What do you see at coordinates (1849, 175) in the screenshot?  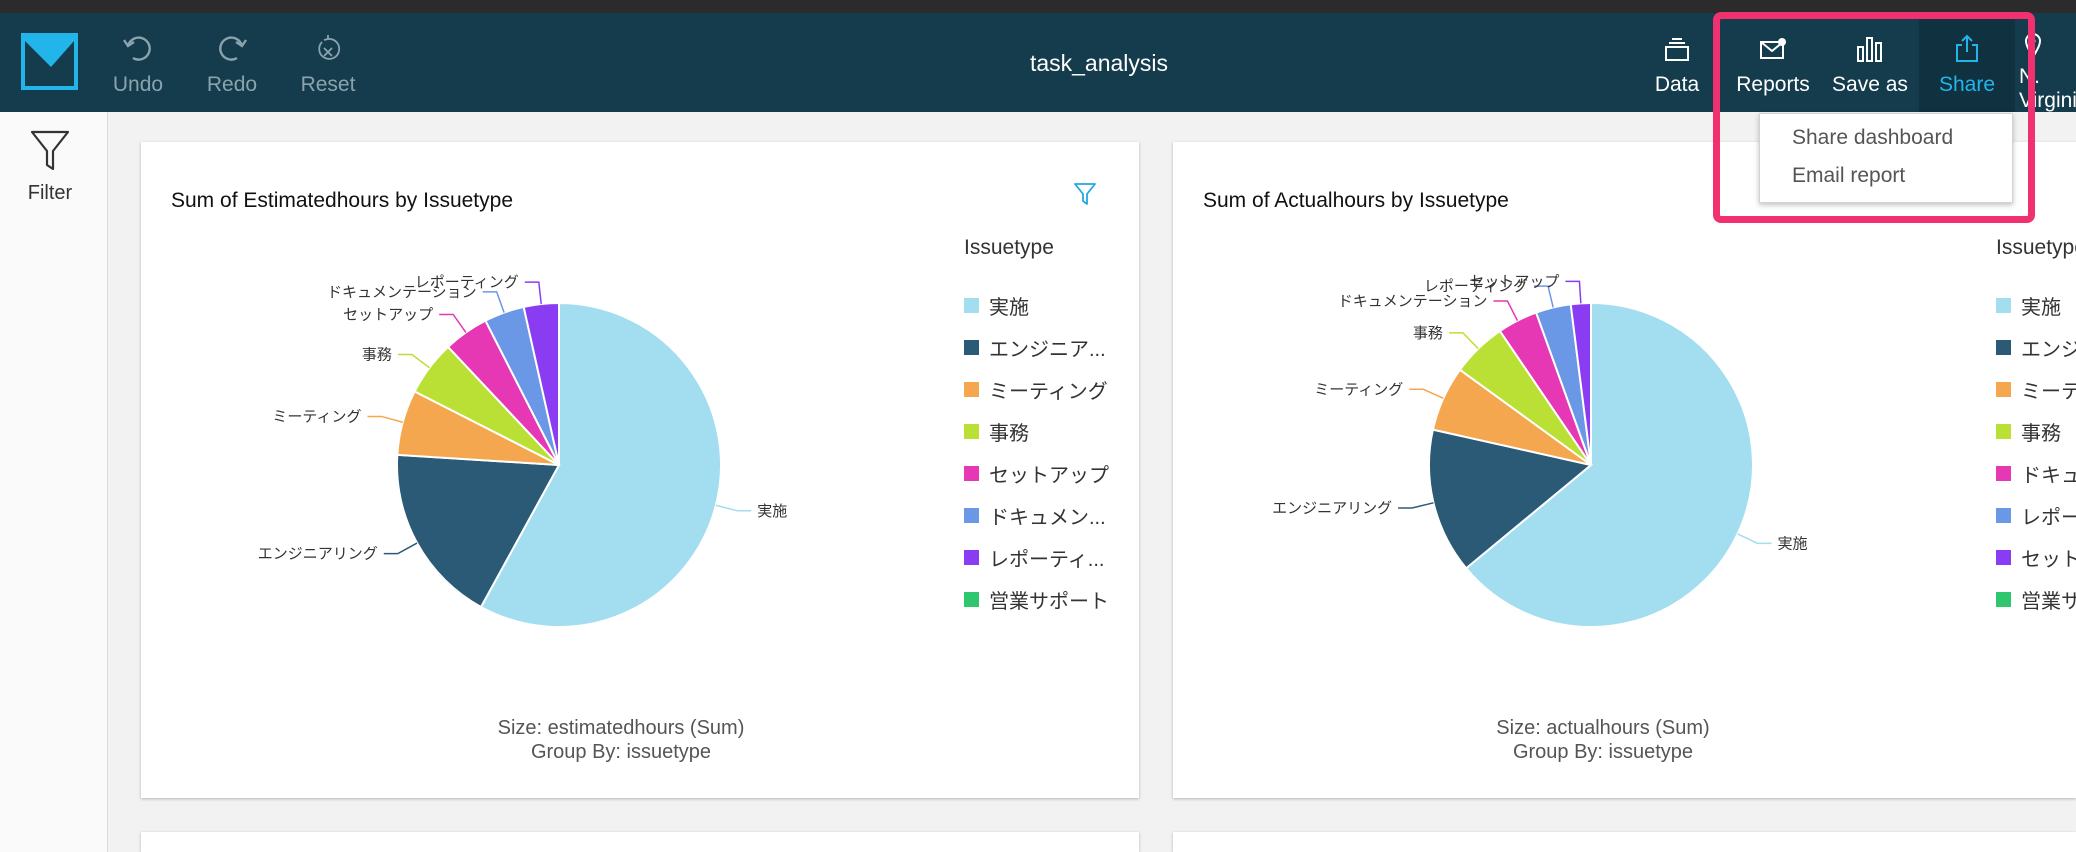 I see `email-report-item: Email report` at bounding box center [1849, 175].